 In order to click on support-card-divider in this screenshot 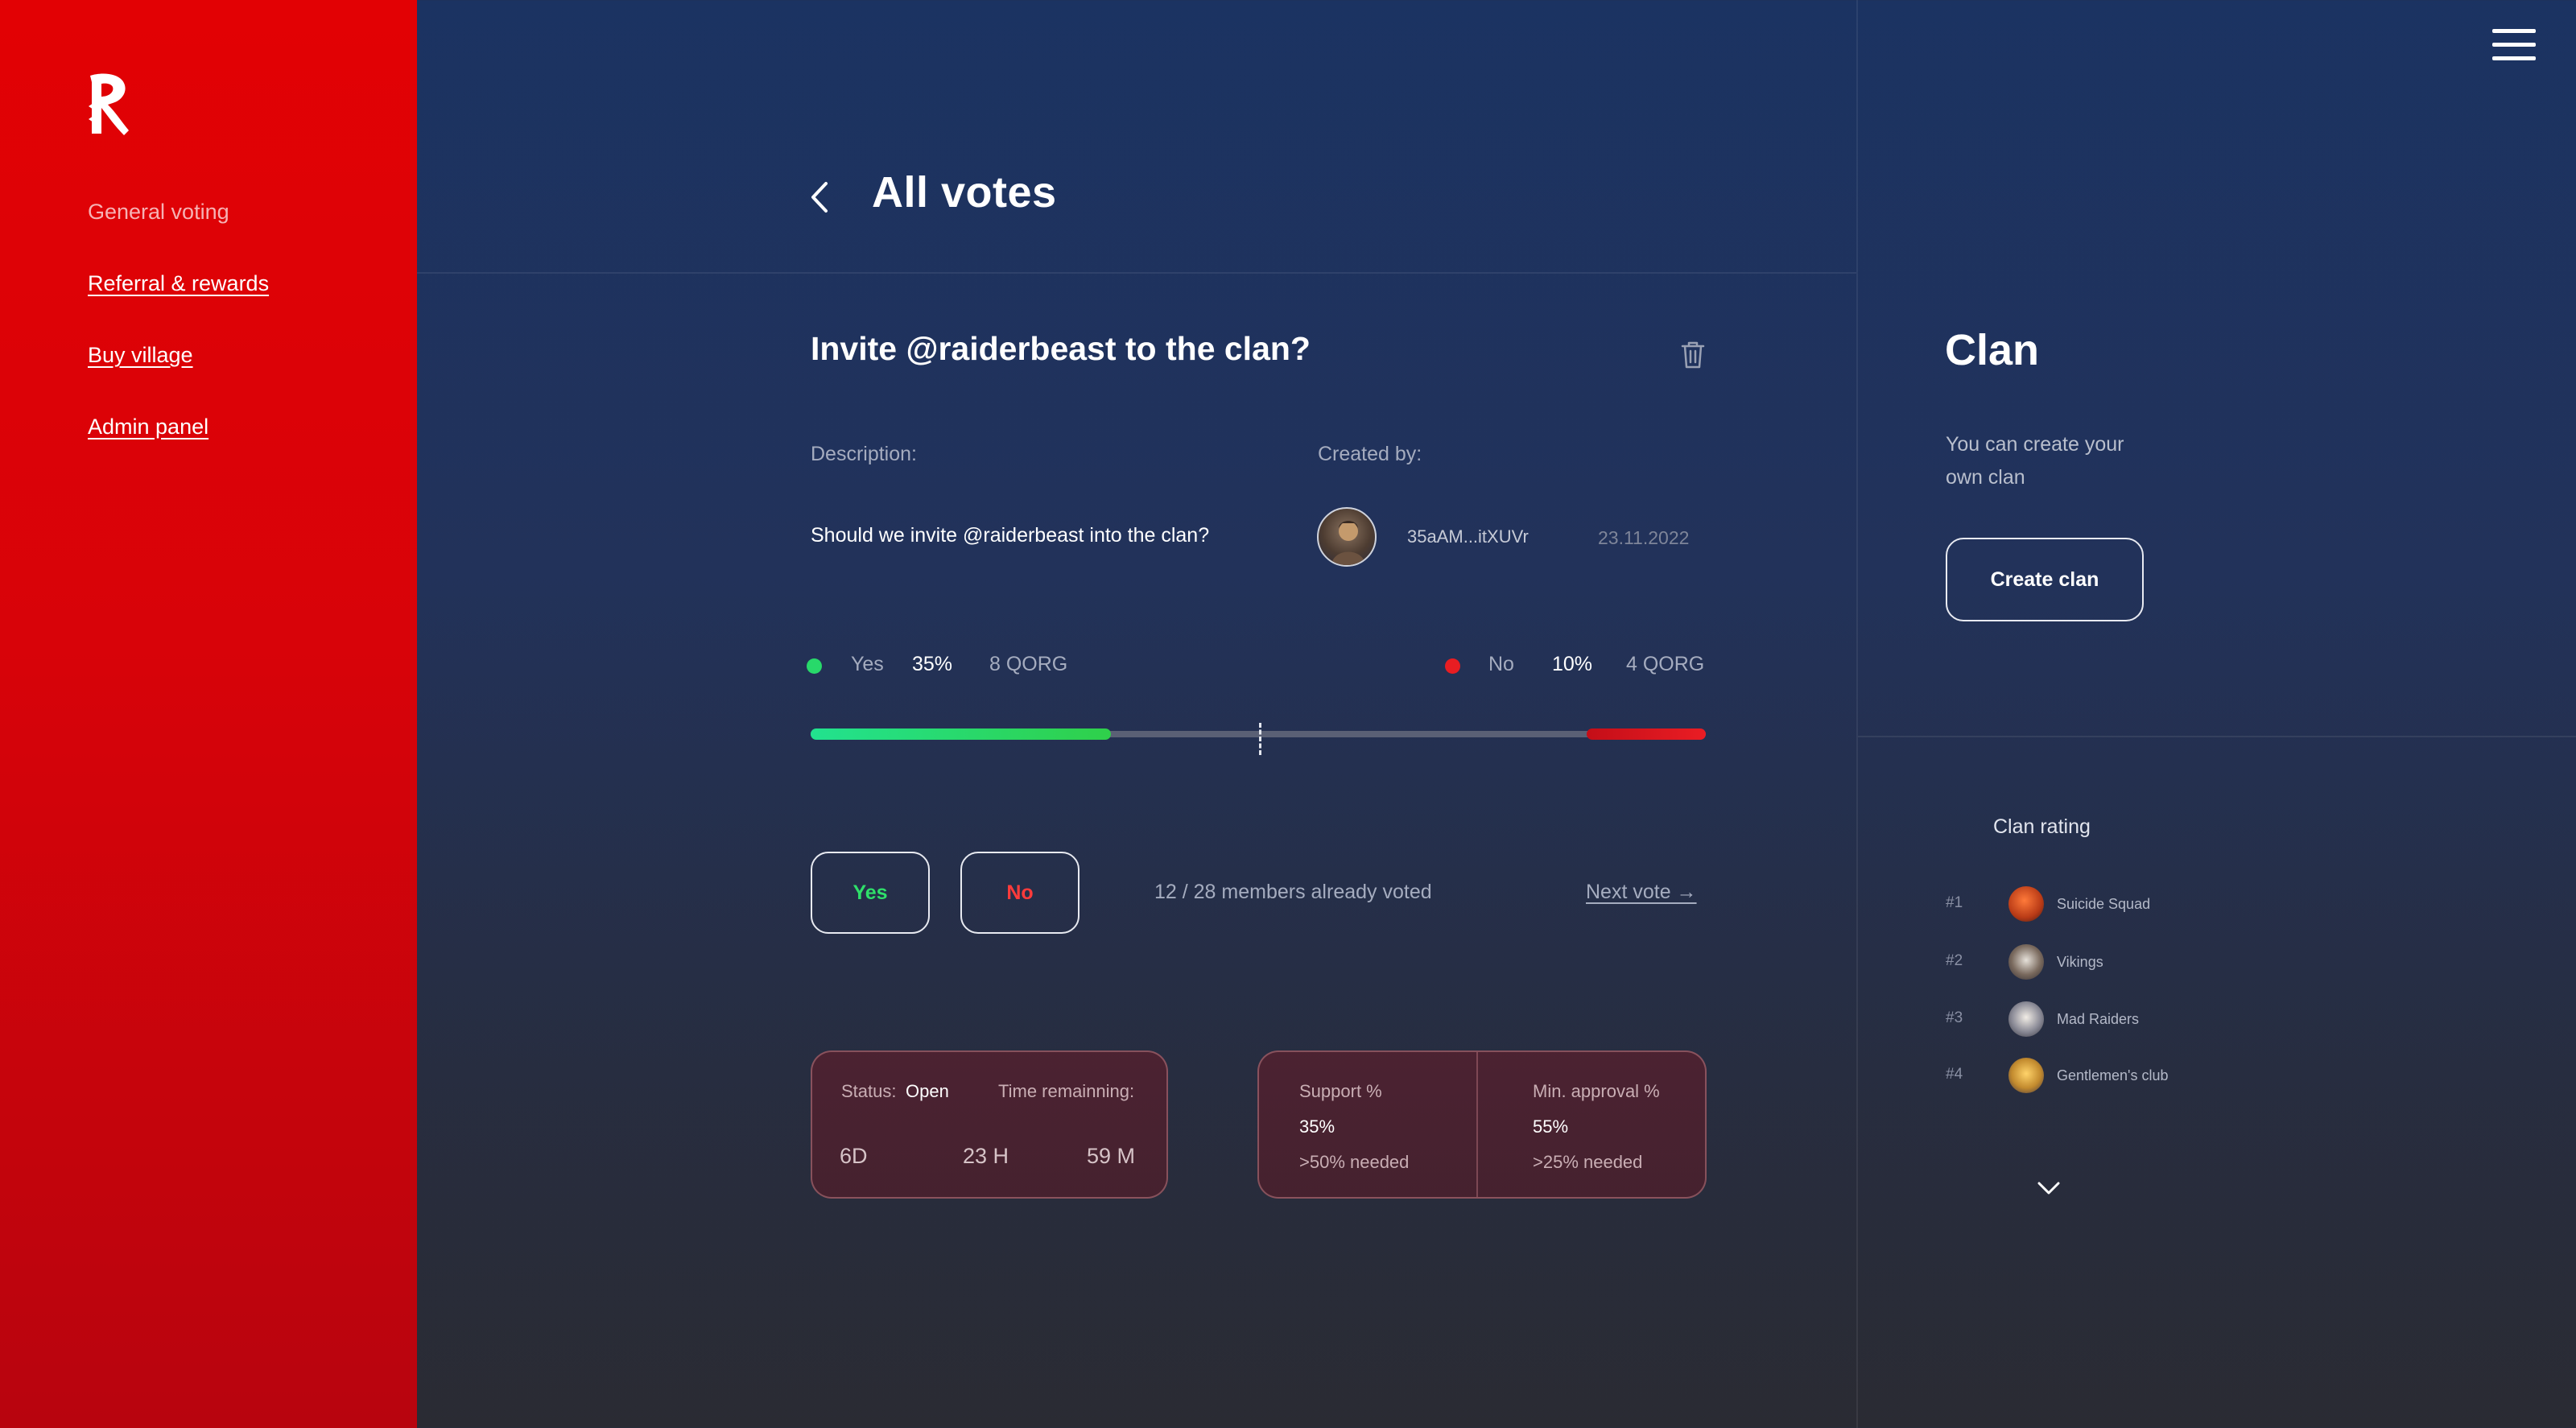, I will do `click(1477, 1124)`.